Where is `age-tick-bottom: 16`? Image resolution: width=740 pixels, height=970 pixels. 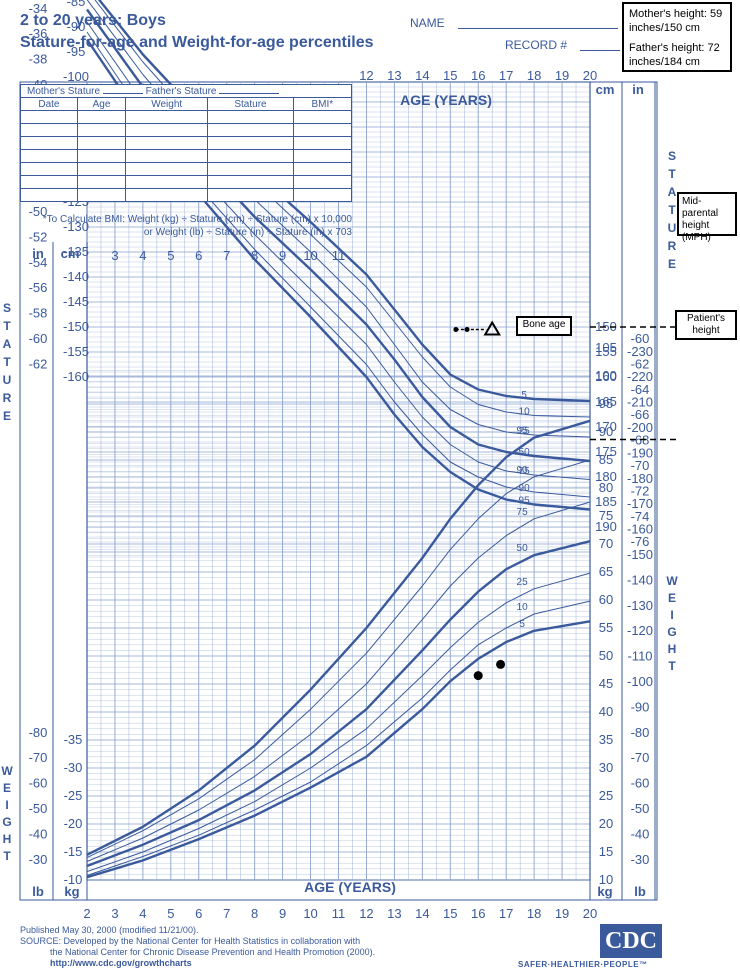 age-tick-bottom: 16 is located at coordinates (478, 913).